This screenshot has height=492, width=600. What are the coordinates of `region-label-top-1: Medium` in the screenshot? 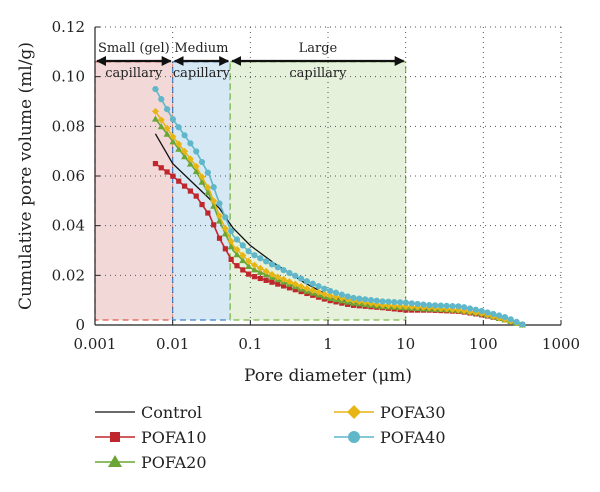 It's located at (201, 48).